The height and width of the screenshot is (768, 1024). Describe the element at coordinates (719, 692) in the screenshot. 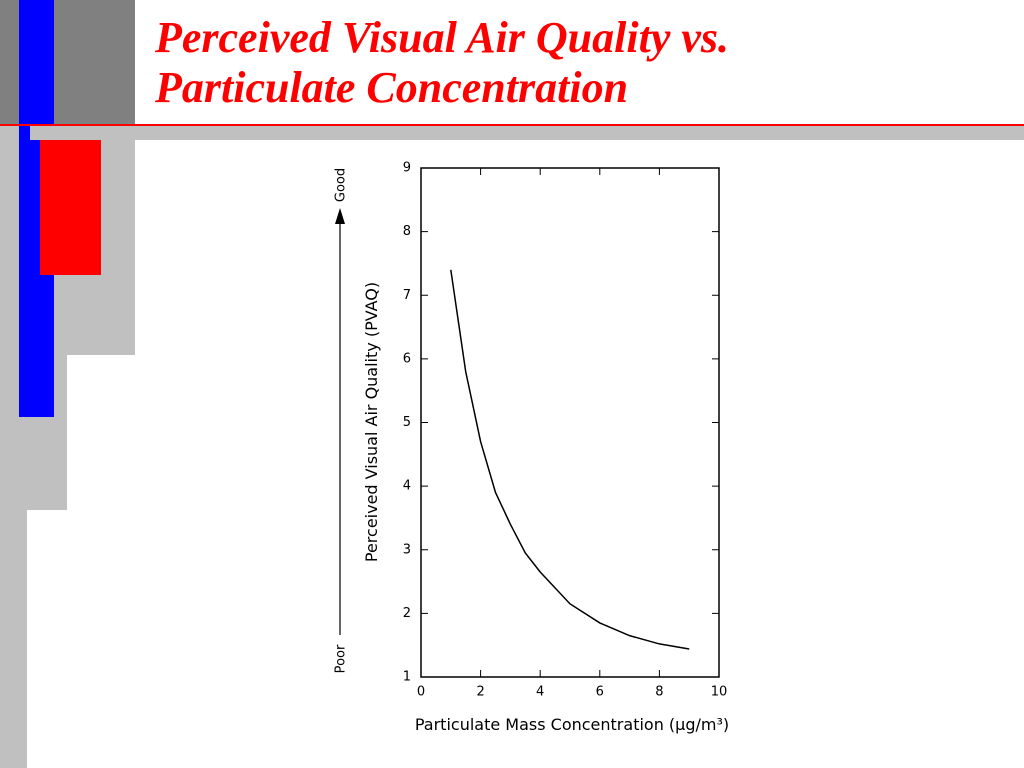

I see `x-tick-label: 10` at that location.